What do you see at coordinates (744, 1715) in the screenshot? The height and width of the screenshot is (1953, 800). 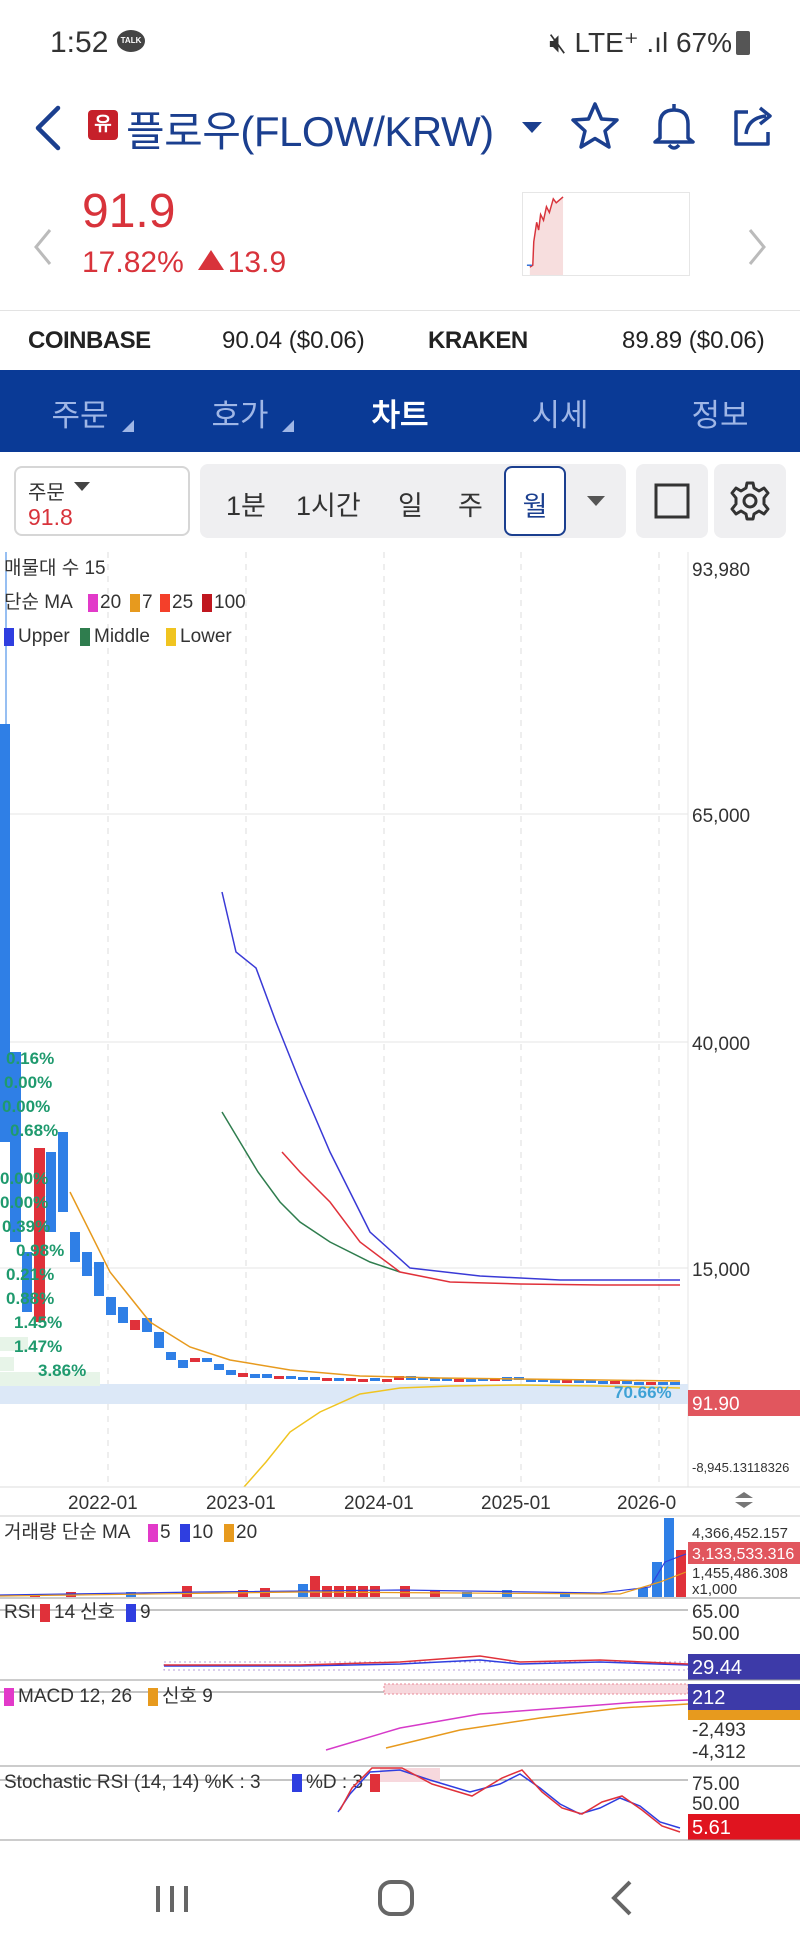 I see `macd-signal-tag` at bounding box center [744, 1715].